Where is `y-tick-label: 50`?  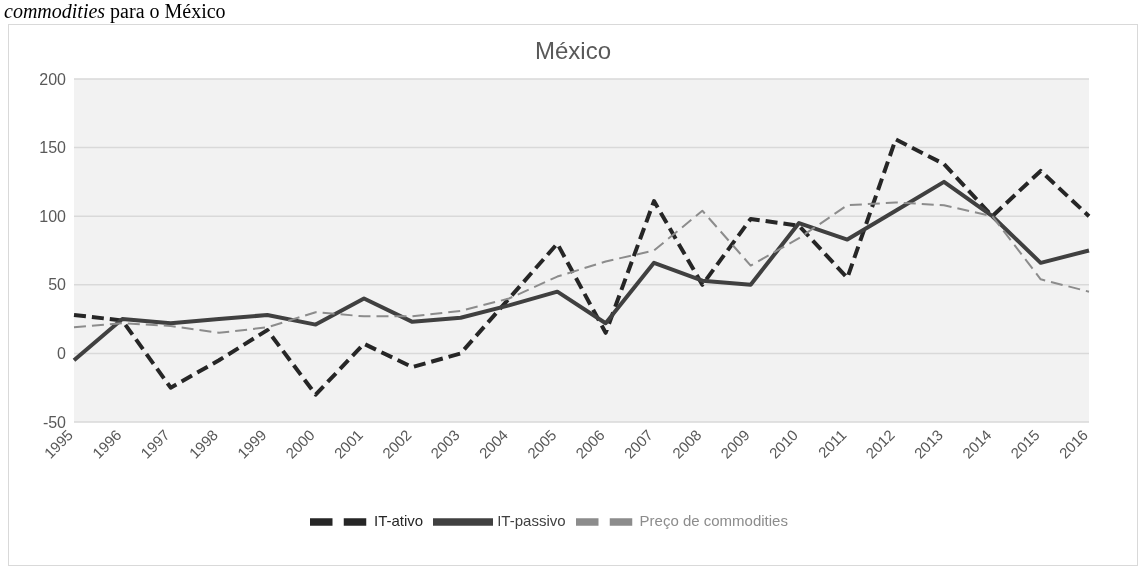
y-tick-label: 50 is located at coordinates (57, 285).